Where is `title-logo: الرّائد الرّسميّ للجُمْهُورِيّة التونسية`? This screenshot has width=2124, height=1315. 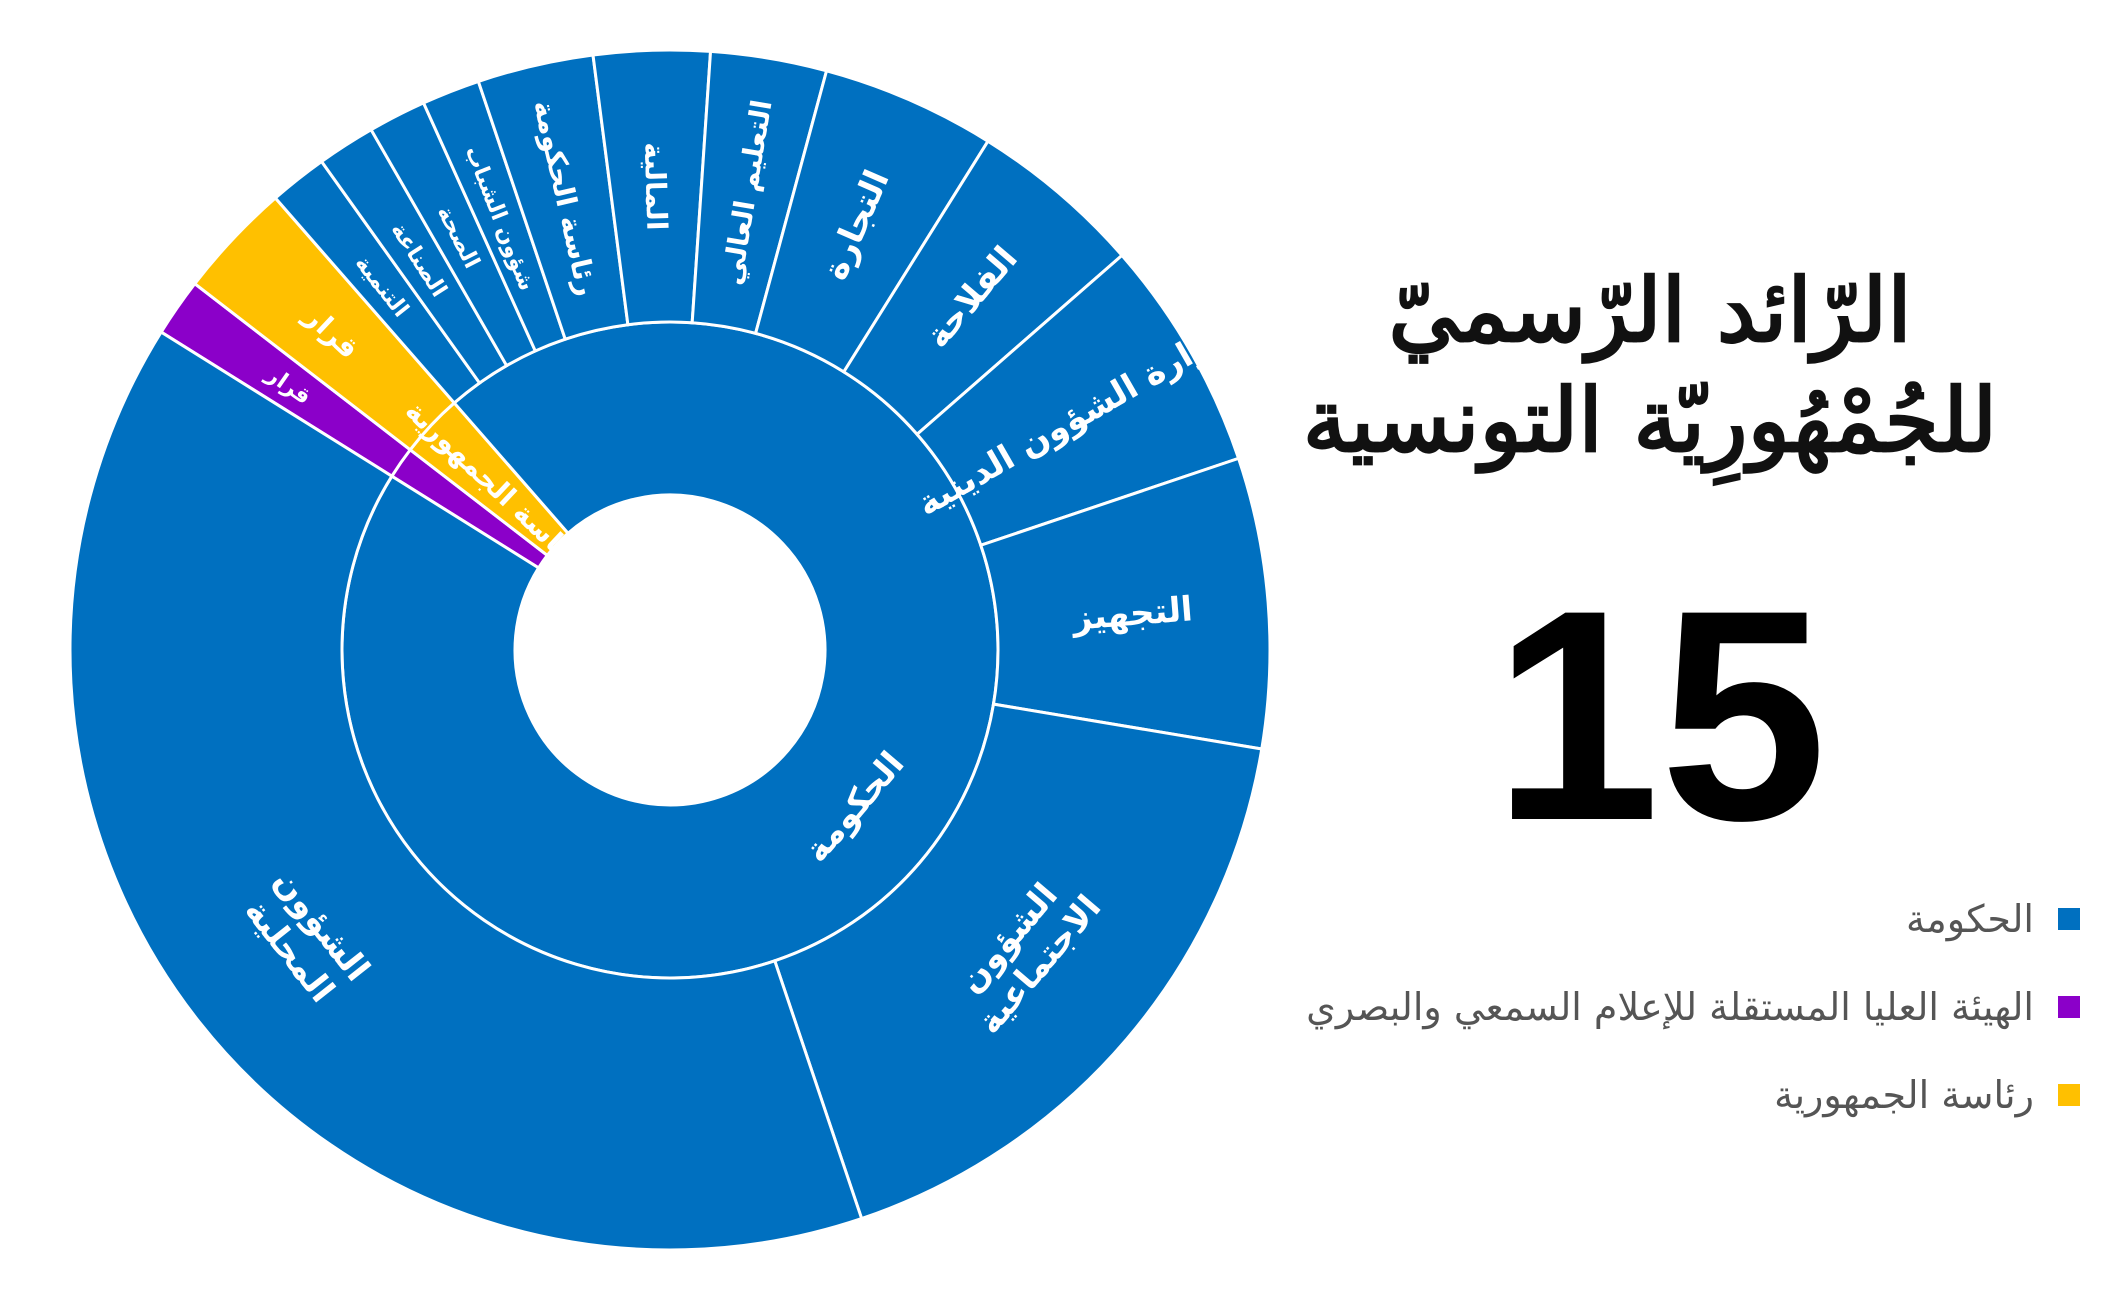 title-logo: الرّائد الرّسميّ للجُمْهُورِيّة التونسية is located at coordinates (1650, 365).